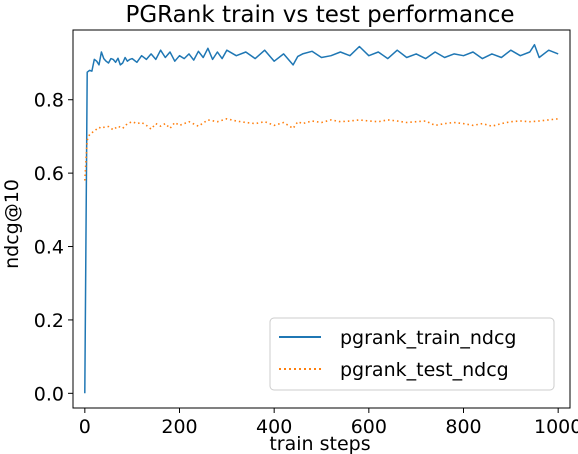 The image size is (578, 454). Describe the element at coordinates (319, 443) in the screenshot. I see `x-axis-title: train steps` at that location.